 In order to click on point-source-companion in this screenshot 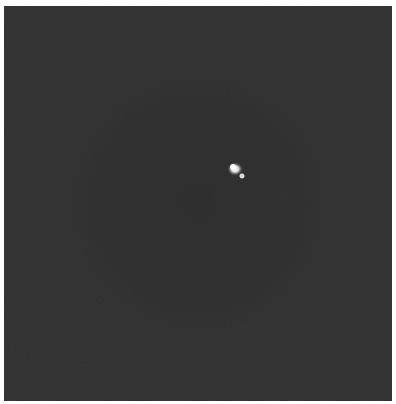, I will do `click(242, 176)`.